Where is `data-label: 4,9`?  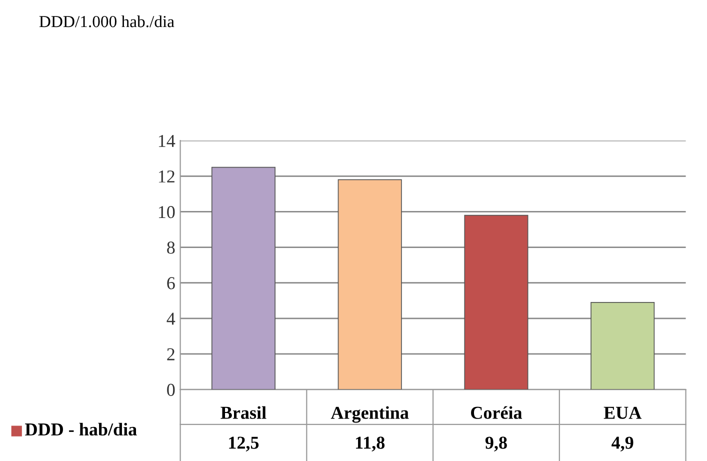
data-label: 4,9 is located at coordinates (623, 444).